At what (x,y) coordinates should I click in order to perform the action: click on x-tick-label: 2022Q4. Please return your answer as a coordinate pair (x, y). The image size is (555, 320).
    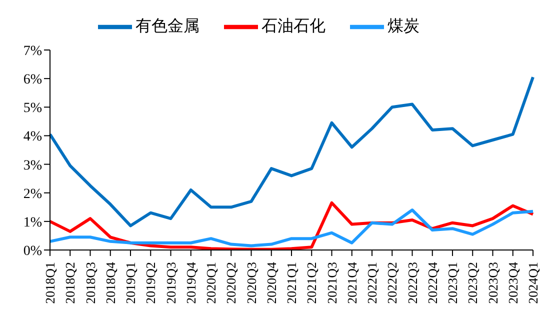
    Looking at the image, I should click on (432, 283).